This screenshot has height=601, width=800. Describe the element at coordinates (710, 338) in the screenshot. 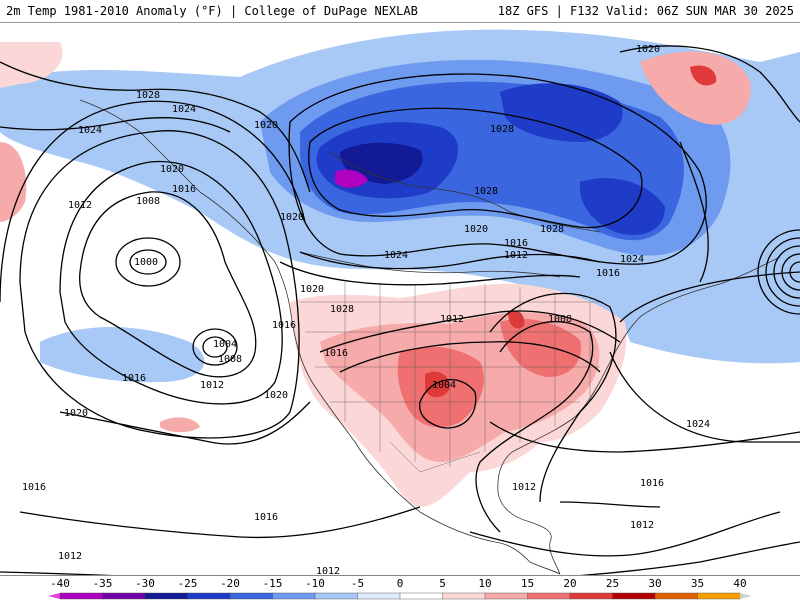

I see `cold-anomaly-atlantic` at that location.